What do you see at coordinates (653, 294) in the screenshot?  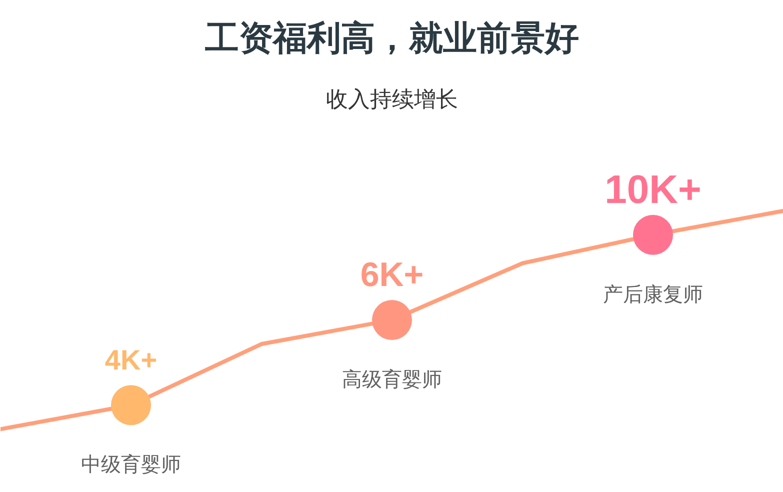 I see `x-tick-label: 产后康复师` at bounding box center [653, 294].